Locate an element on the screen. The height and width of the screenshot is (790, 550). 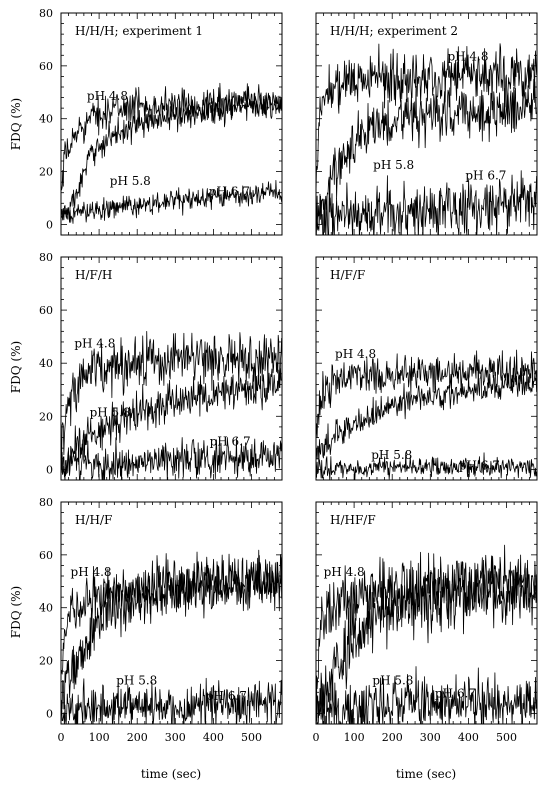
panel-3: 0 20 40 60 80 H/F/H pH 4.8 pH 5.8 pH 6.7 is located at coordinates (161, 366).